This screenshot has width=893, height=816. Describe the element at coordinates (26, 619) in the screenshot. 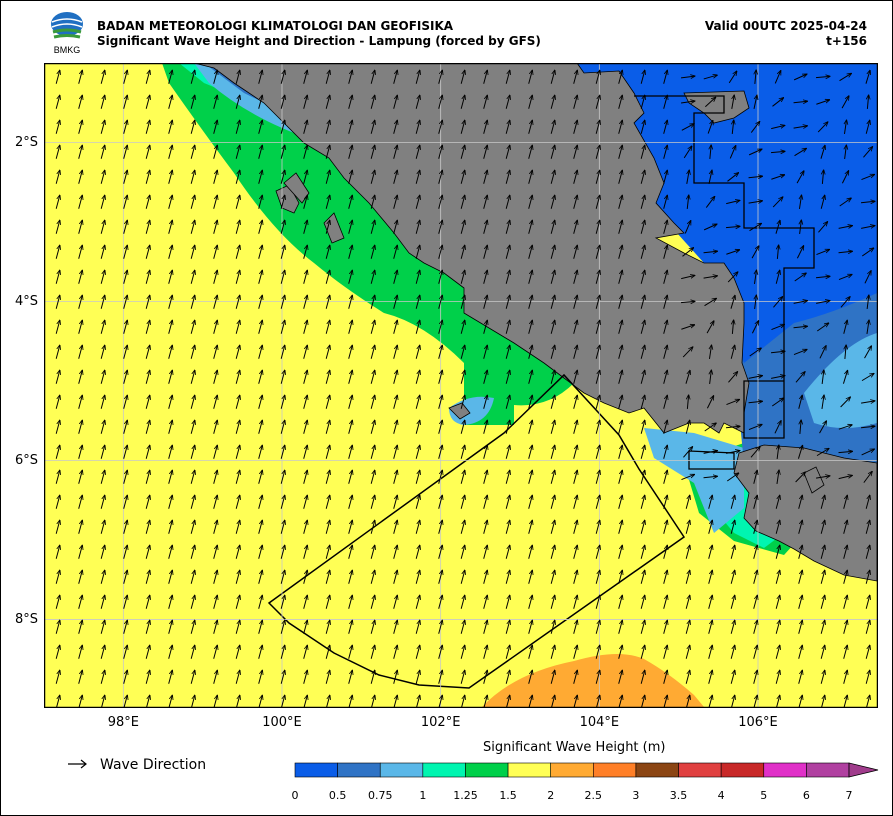

I see `lat-tick-label: 8°S` at that location.